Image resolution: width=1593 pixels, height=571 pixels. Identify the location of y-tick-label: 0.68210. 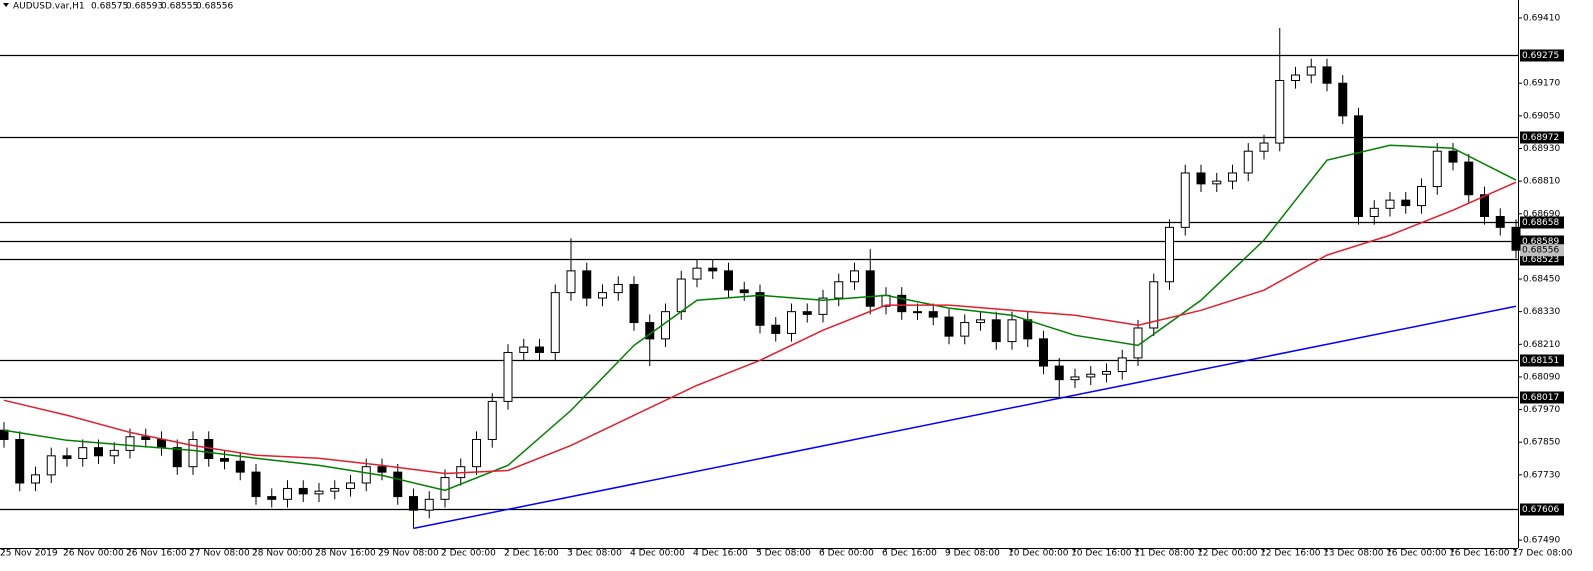
(1541, 345).